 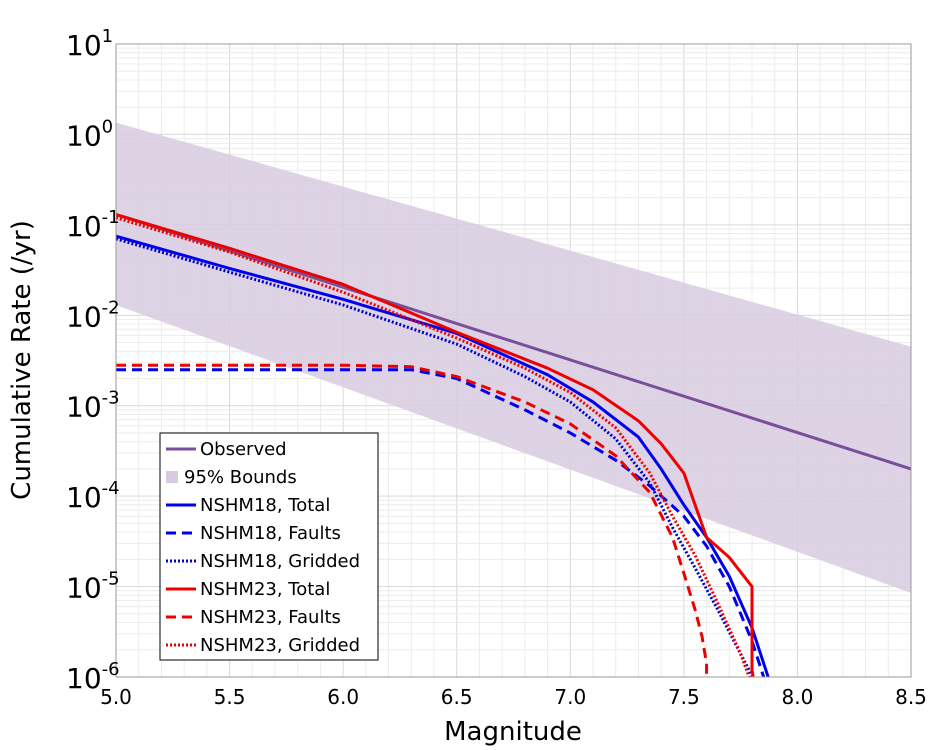 I want to click on legend-label: NSHM23, Faults, so click(x=270, y=617).